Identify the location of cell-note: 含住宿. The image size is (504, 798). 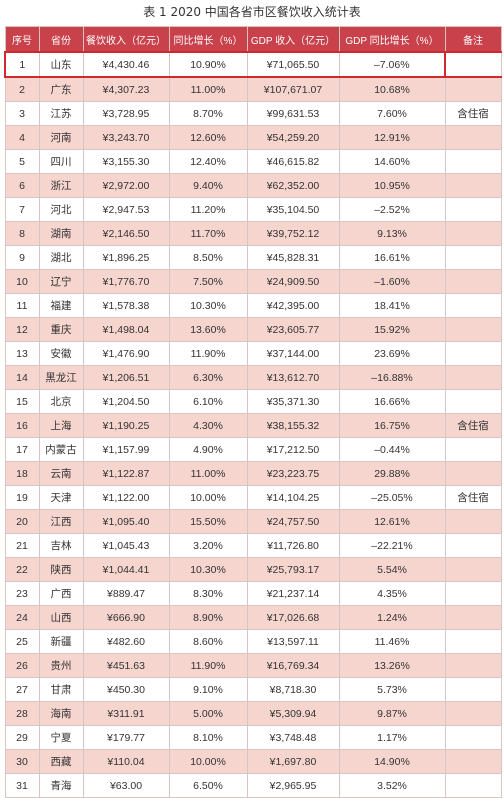
(473, 497).